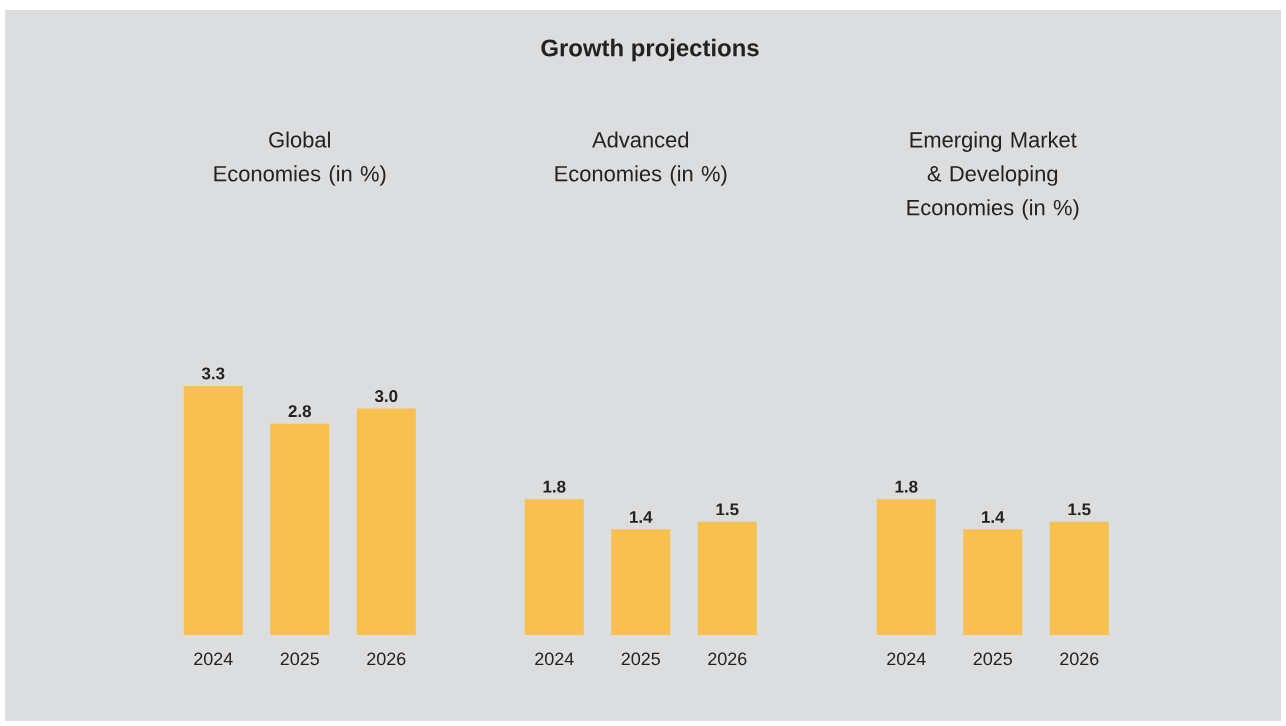  I want to click on chart-title: Emerging Market & Developing Economies (in %), so click(993, 175).